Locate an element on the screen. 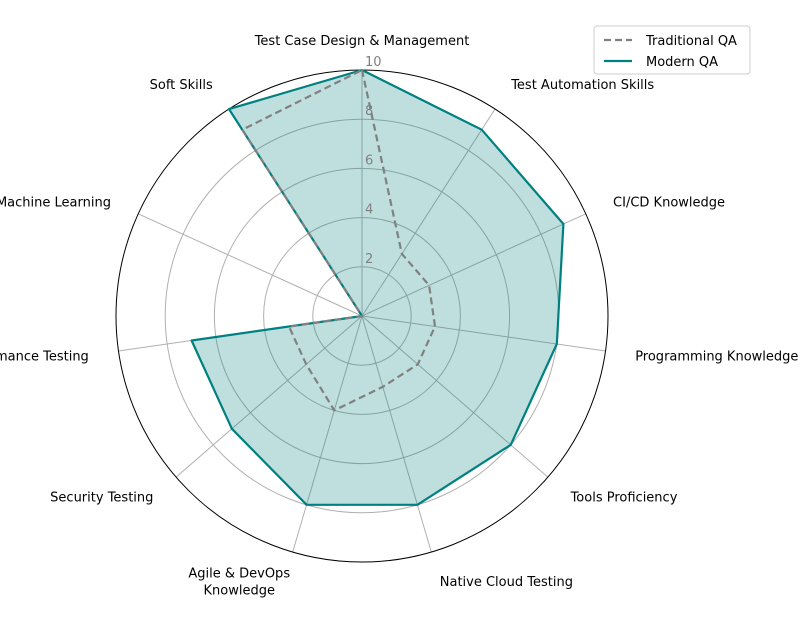 The width and height of the screenshot is (800, 620). r-tick-label: 4 is located at coordinates (369, 210).